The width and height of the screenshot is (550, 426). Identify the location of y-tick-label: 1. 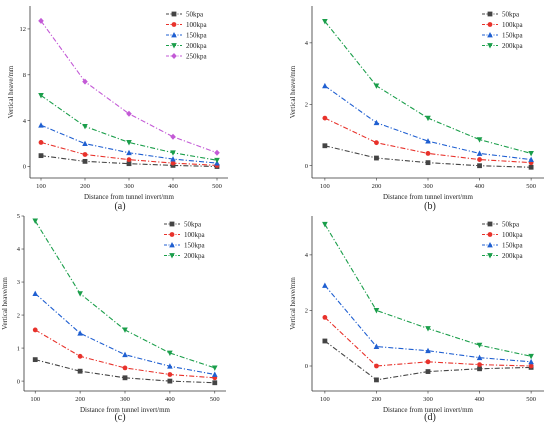
(18, 348).